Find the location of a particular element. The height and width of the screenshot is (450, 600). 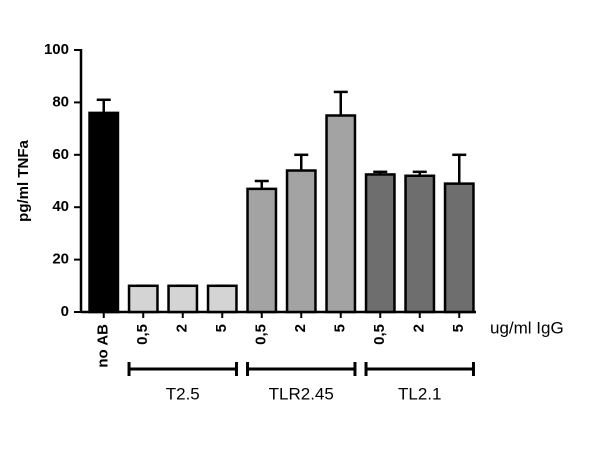

group-label: TL2.1 is located at coordinates (419, 393).